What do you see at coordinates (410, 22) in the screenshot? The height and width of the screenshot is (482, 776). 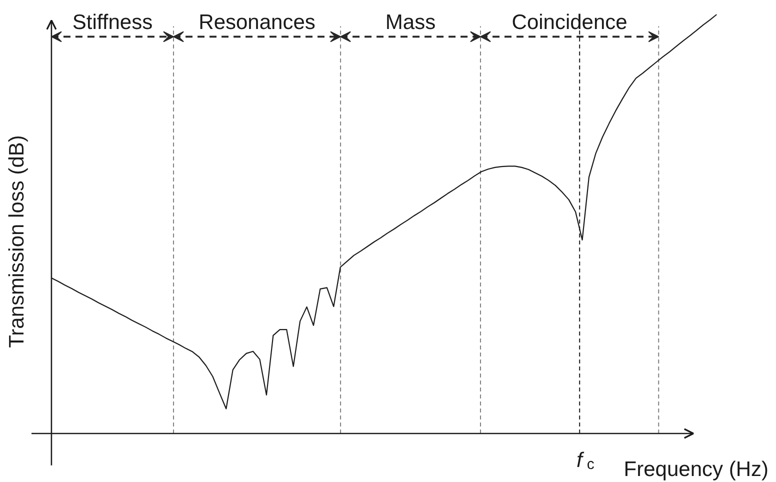 I see `annotation: Mass` at bounding box center [410, 22].